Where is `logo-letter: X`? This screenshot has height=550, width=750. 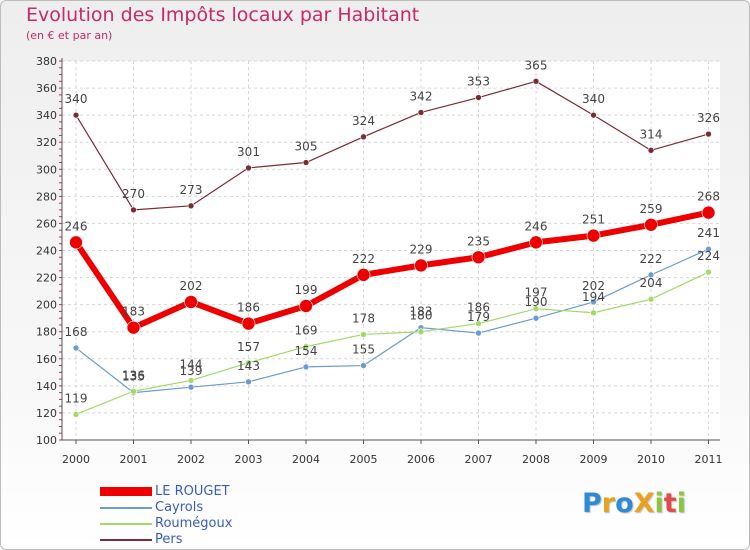 logo-letter: X is located at coordinates (644, 503).